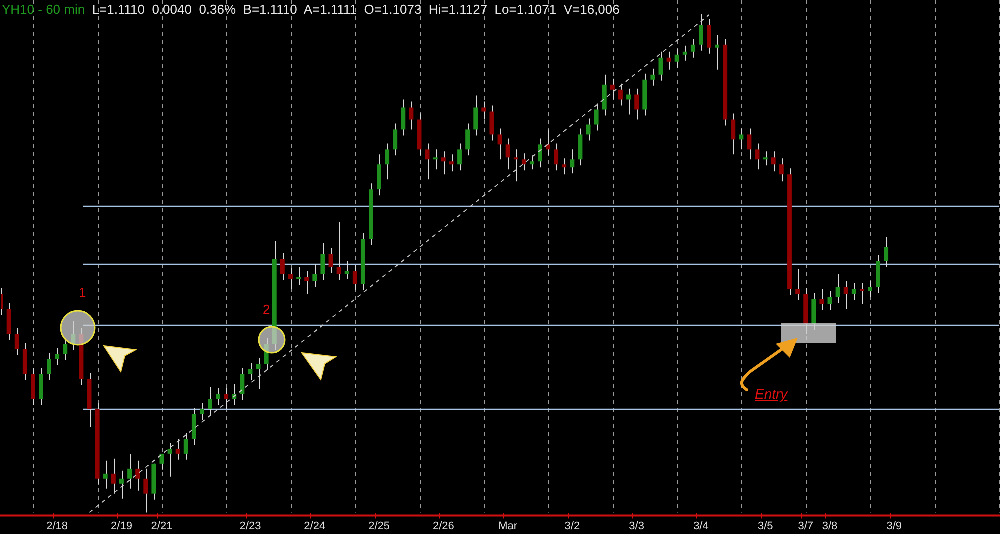 This screenshot has width=1000, height=534. What do you see at coordinates (894, 526) in the screenshot?
I see `x-tick-label: 3/9` at bounding box center [894, 526].